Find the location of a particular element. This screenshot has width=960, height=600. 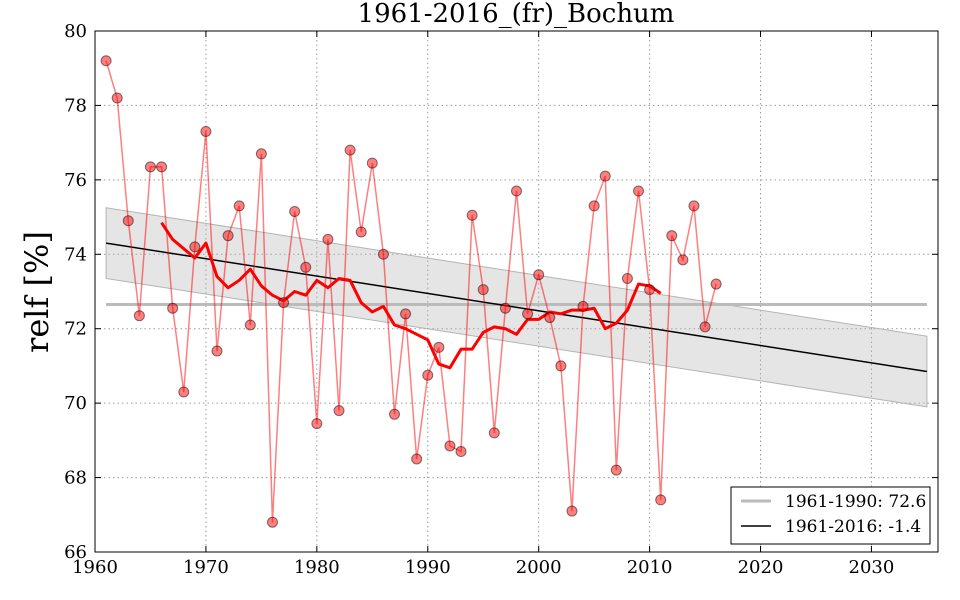

x-tick-label: 2000 is located at coordinates (539, 567).